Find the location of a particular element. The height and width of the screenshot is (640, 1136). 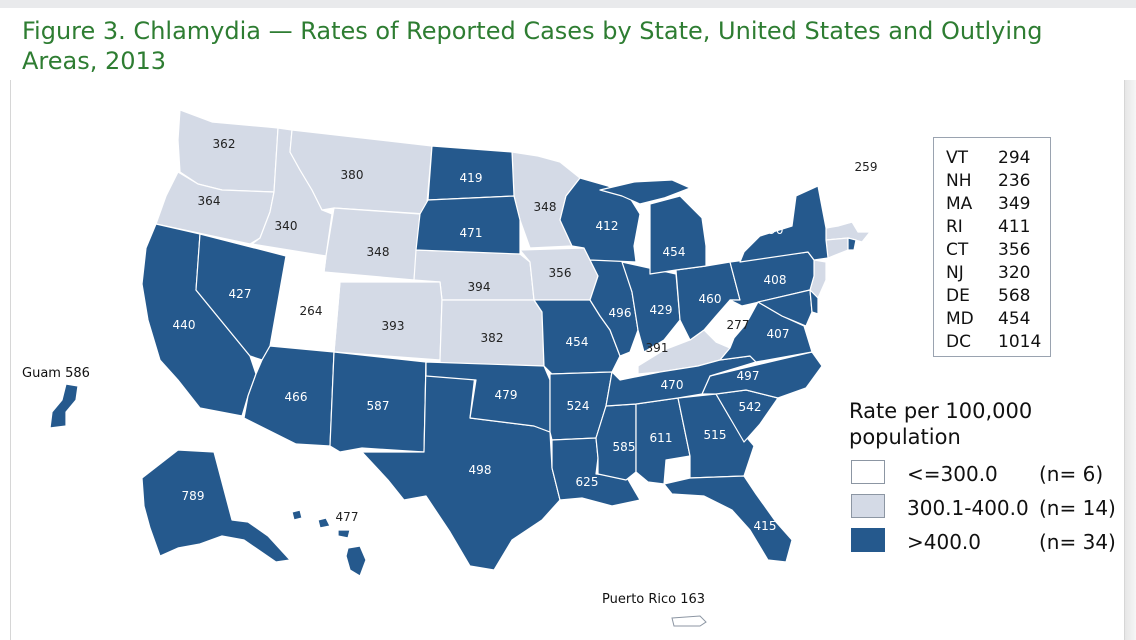

state-label-IL: 496 is located at coordinates (620, 313).